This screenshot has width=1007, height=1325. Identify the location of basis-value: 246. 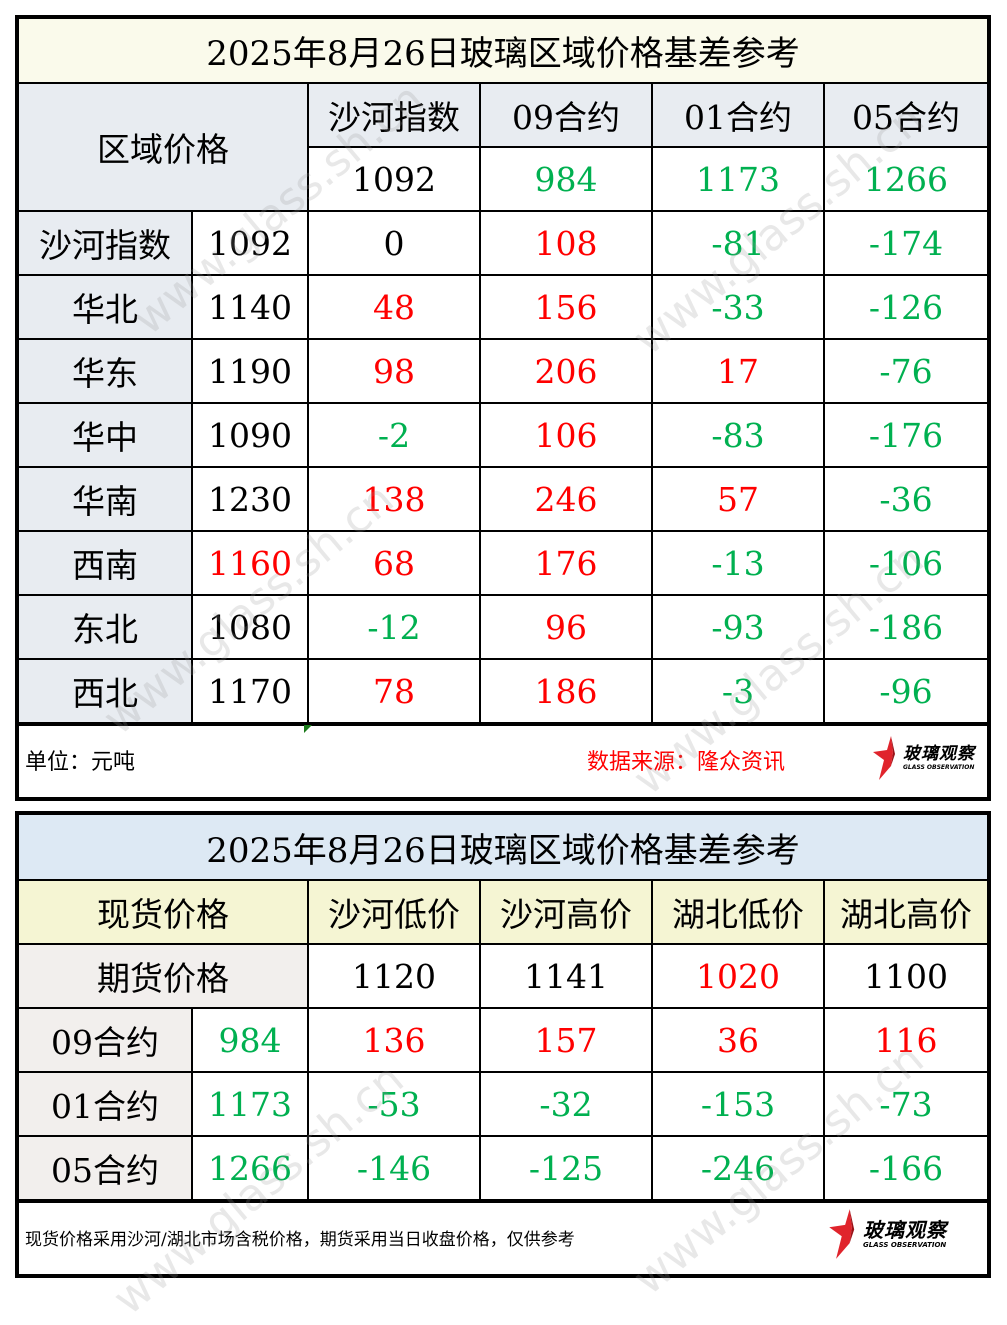
(566, 499).